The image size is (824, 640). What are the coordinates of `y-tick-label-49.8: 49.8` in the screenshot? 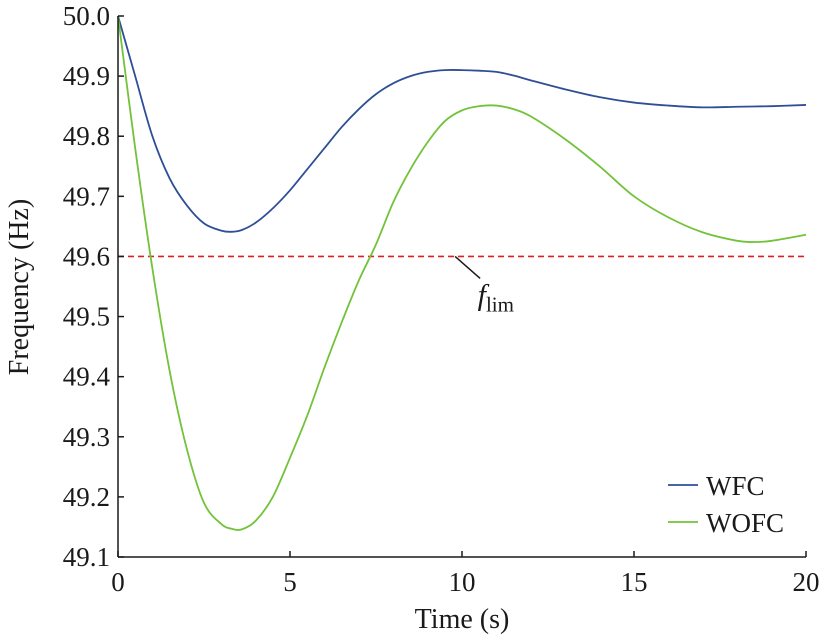 It's located at (86, 136).